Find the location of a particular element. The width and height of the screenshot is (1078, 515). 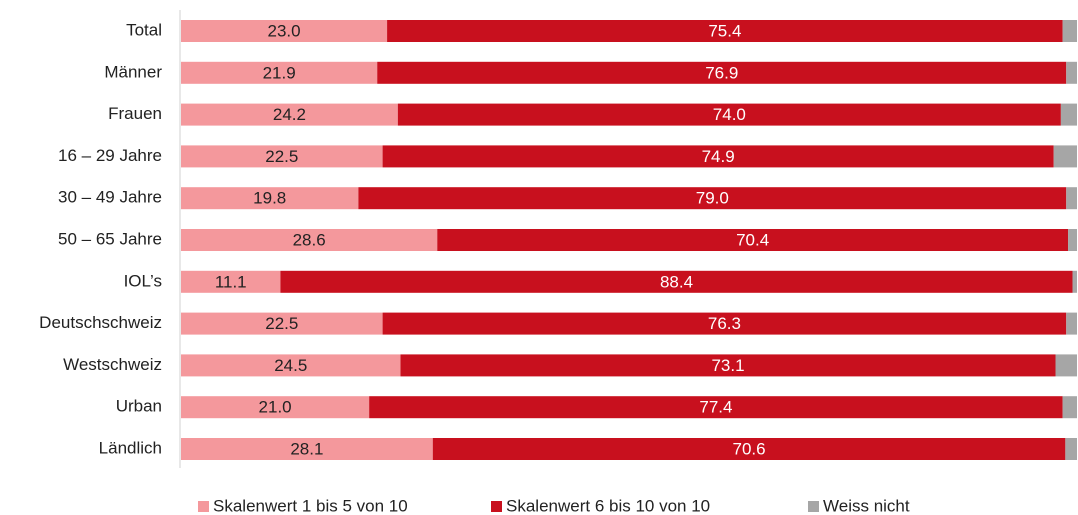

value-label: 74.9 is located at coordinates (718, 156).